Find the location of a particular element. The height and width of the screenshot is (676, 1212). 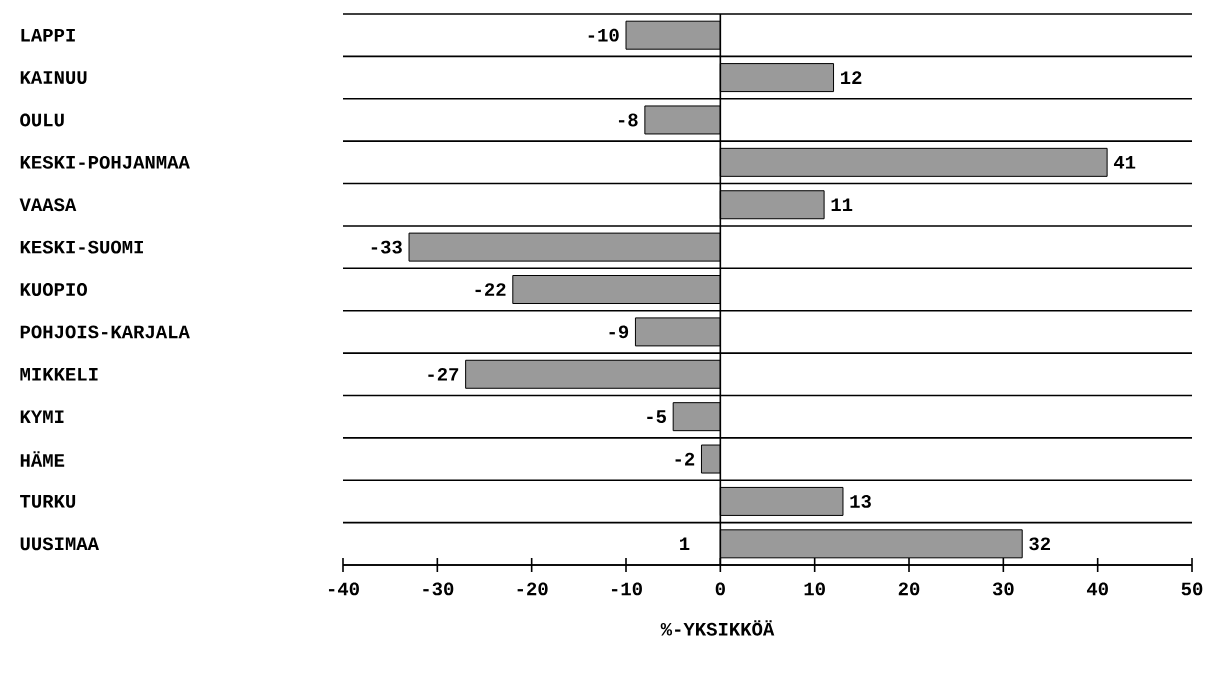

x-tick-label: 40 is located at coordinates (1097, 589).